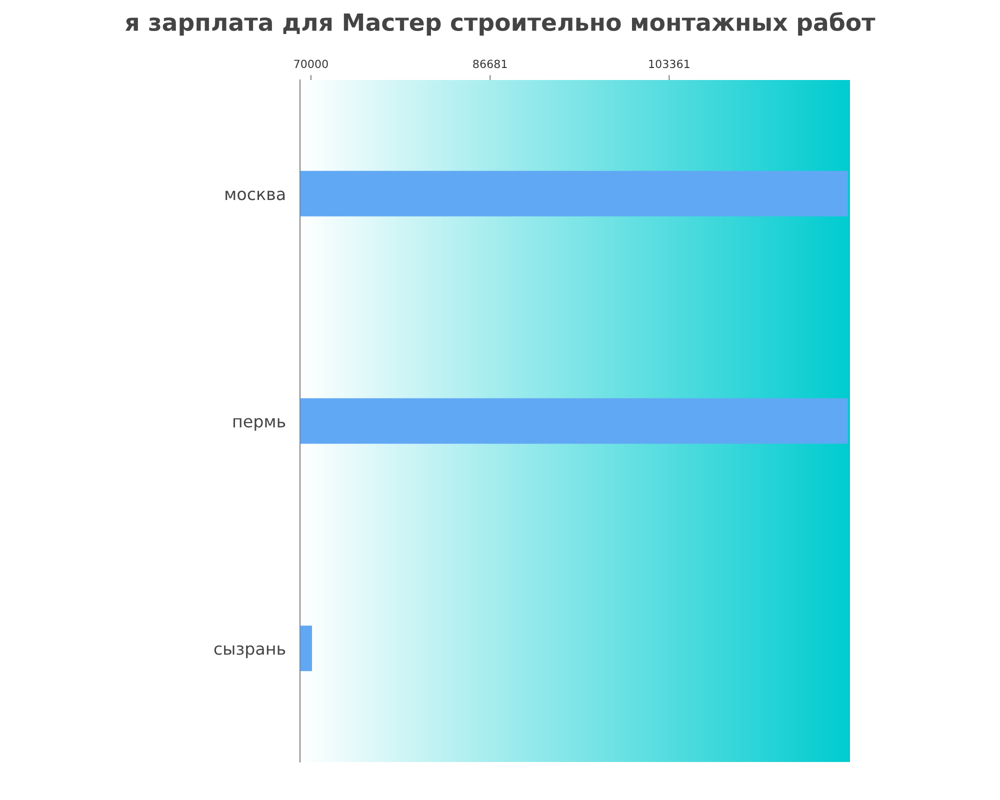 This screenshot has width=1000, height=800. I want to click on y-tick-label: москва, so click(255, 195).